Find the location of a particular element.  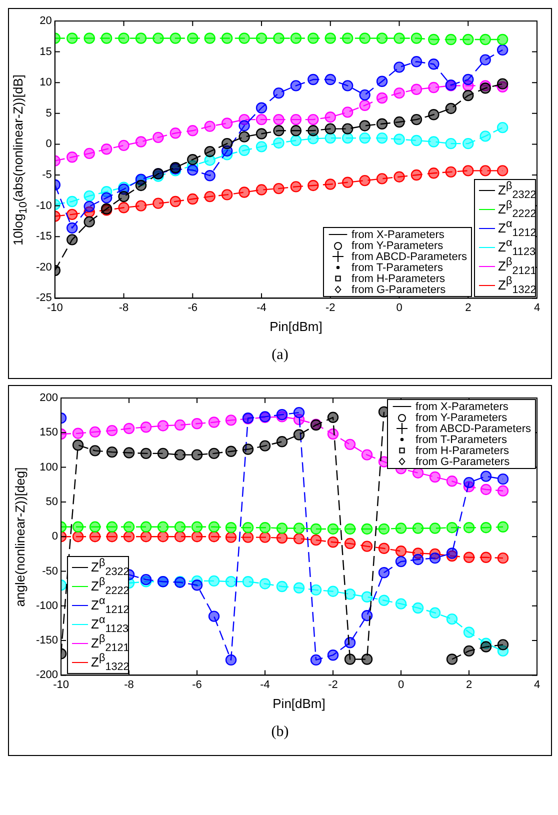

x-tick-label: -8 is located at coordinates (123, 308).